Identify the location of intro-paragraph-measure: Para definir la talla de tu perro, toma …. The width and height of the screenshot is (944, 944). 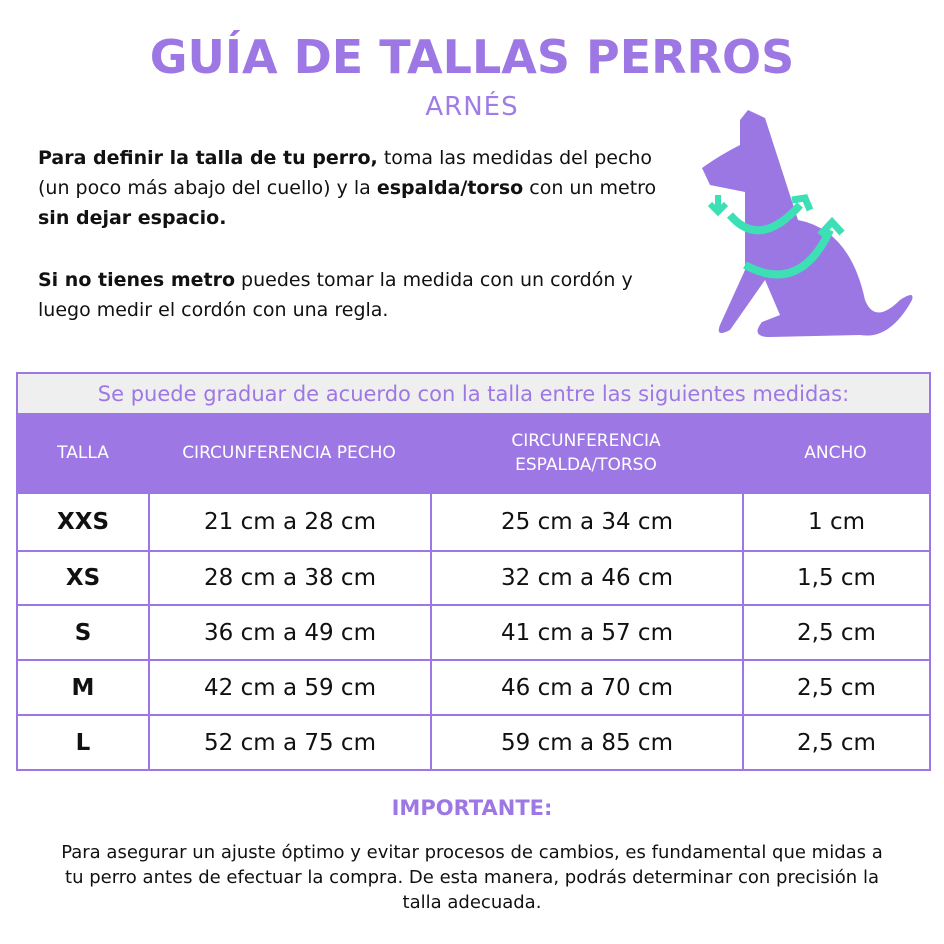
(348, 188).